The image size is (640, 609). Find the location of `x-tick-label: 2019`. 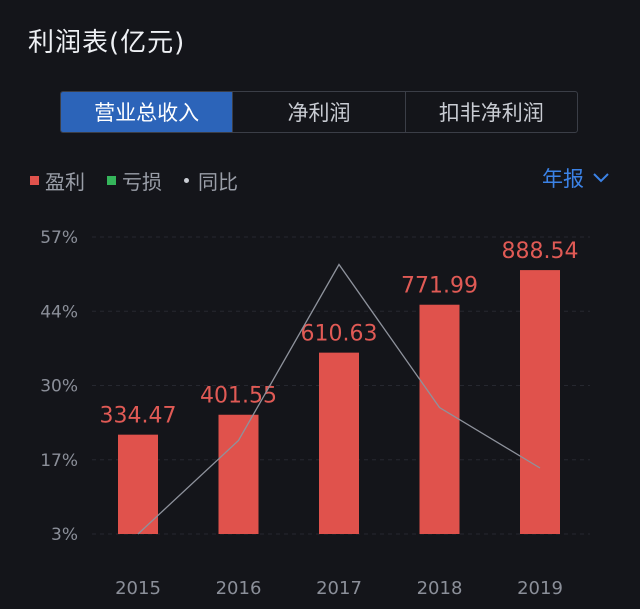

x-tick-label: 2019 is located at coordinates (540, 588).